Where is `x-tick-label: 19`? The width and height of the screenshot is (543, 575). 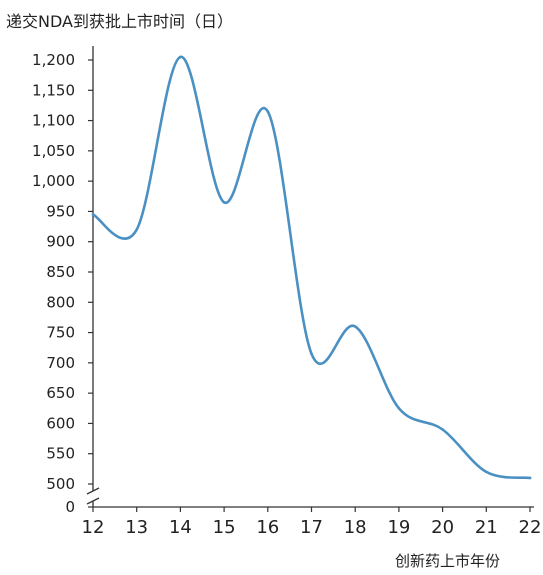 x-tick-label: 19 is located at coordinates (398, 527).